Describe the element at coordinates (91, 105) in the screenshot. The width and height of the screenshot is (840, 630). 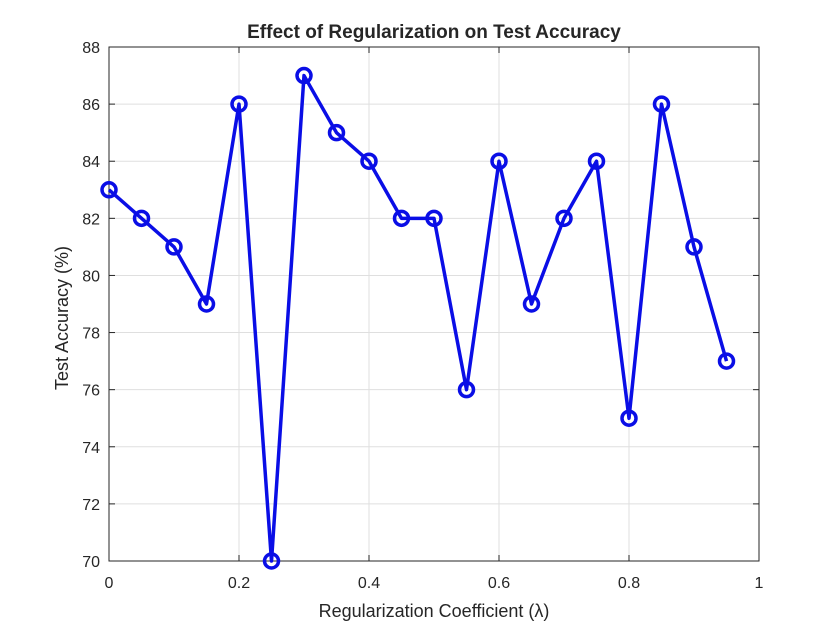
I see `y-tick-label: 86` at that location.